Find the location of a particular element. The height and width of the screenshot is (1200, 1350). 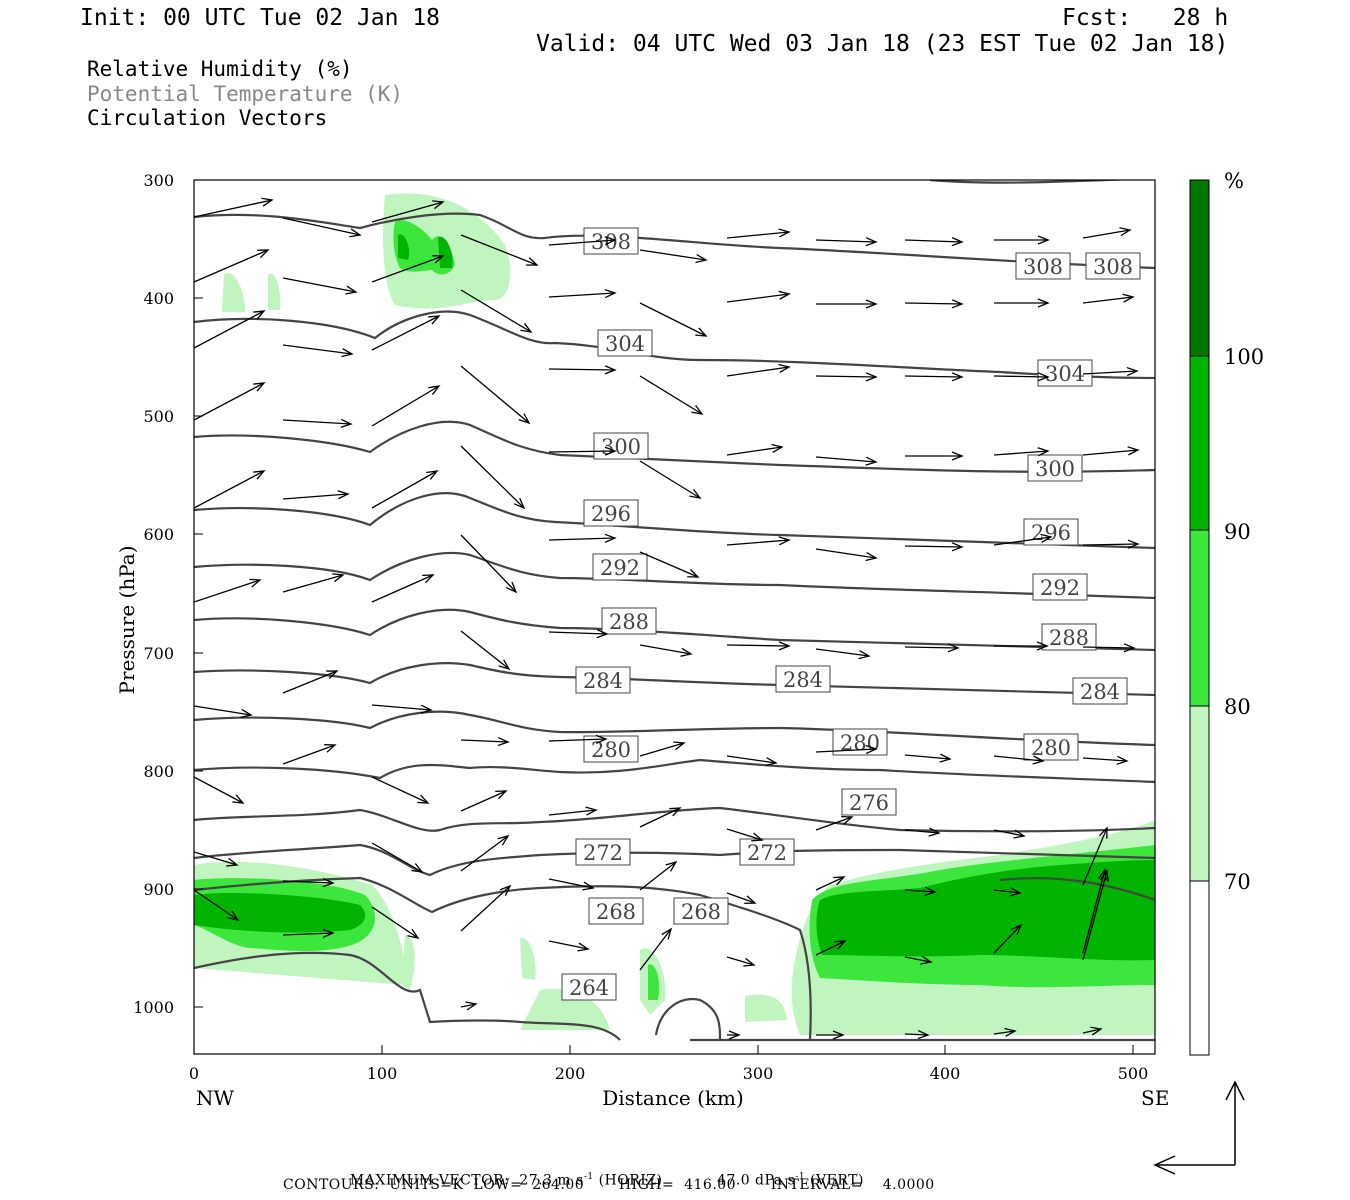

x-end-label-se: SE is located at coordinates (1155, 1098).